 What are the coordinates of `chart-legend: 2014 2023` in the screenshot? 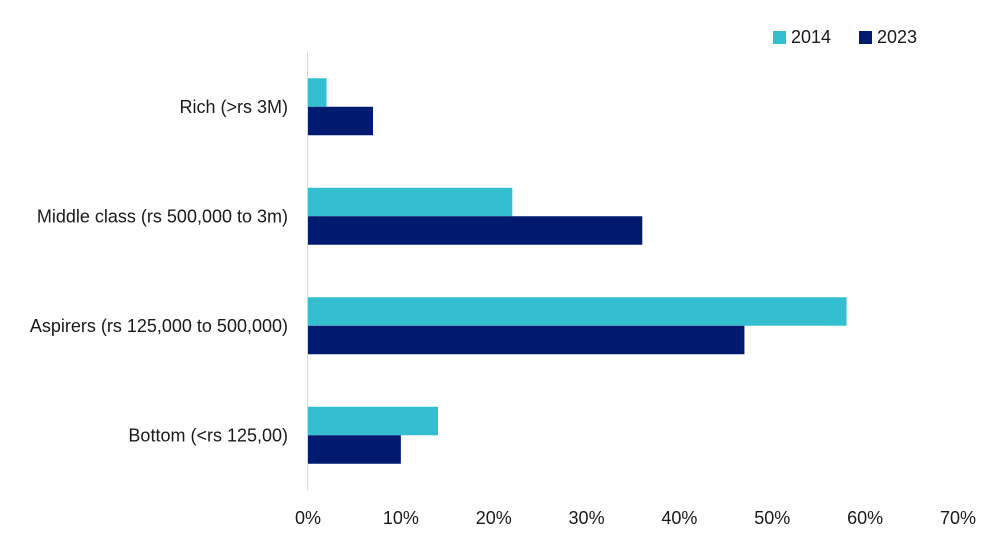 It's located at (845, 37).